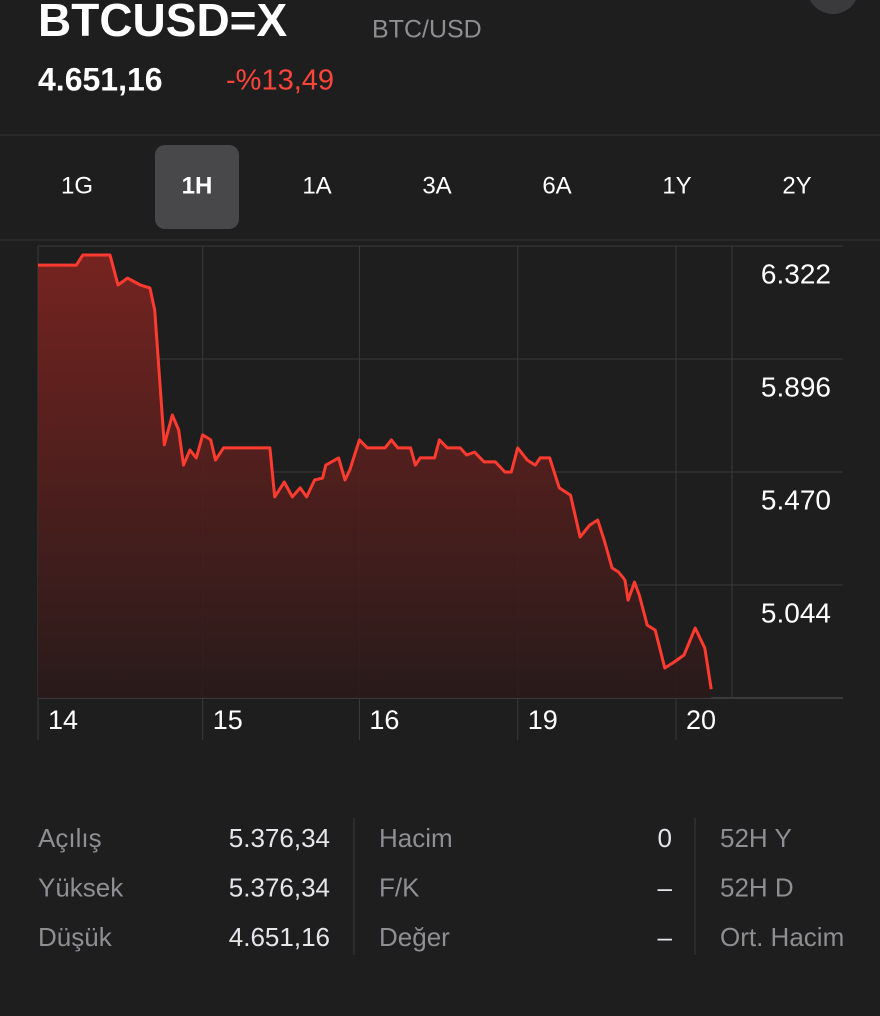 The height and width of the screenshot is (1016, 880). What do you see at coordinates (416, 838) in the screenshot?
I see `stat-label: Hacim` at bounding box center [416, 838].